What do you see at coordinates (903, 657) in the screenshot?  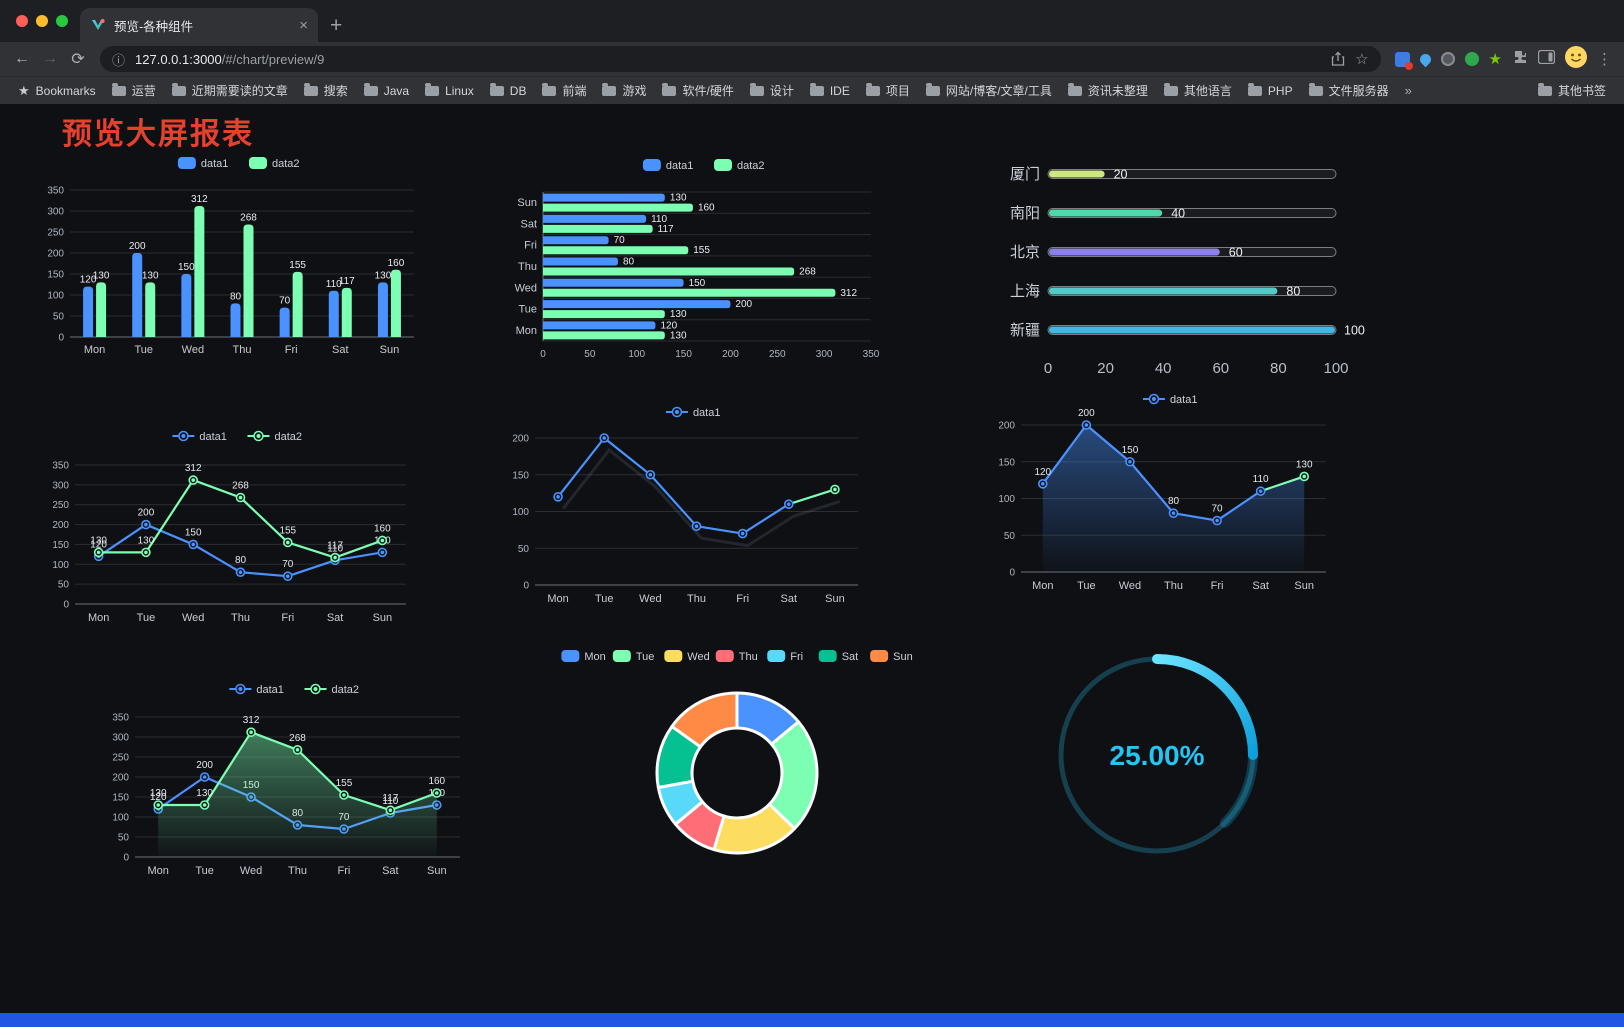 I see `svg-text: Sun` at bounding box center [903, 657].